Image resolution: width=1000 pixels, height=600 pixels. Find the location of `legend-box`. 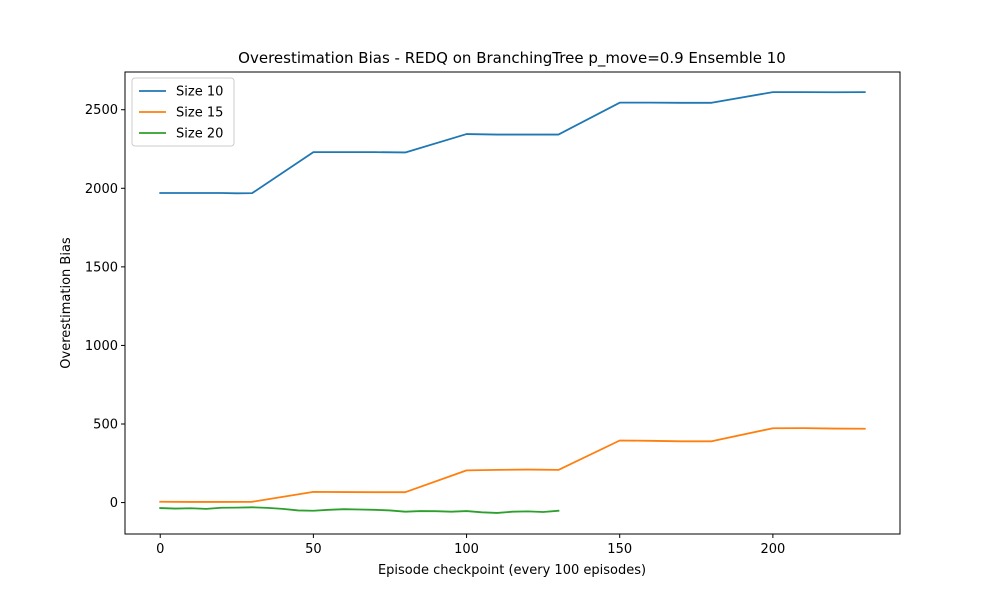

legend-box is located at coordinates (183, 112).